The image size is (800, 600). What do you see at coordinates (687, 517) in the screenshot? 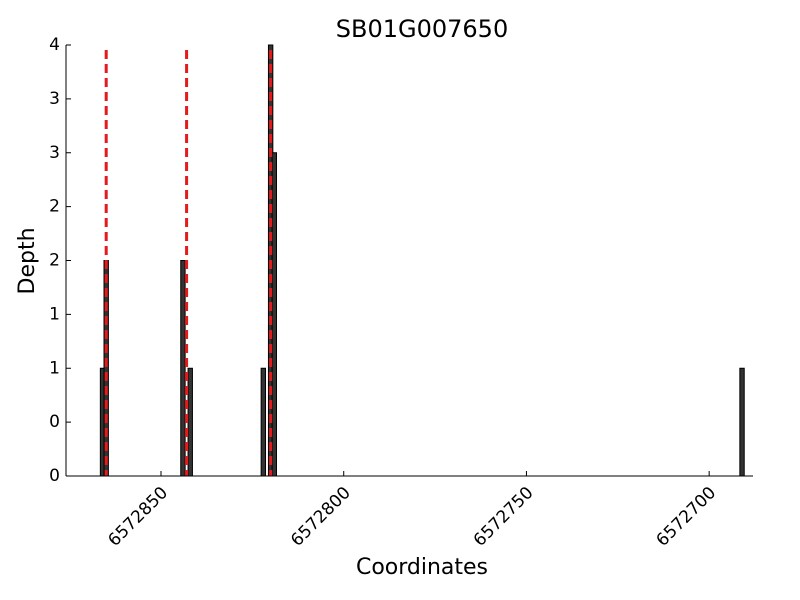
I see `x-tick-label: 6572700` at bounding box center [687, 517].